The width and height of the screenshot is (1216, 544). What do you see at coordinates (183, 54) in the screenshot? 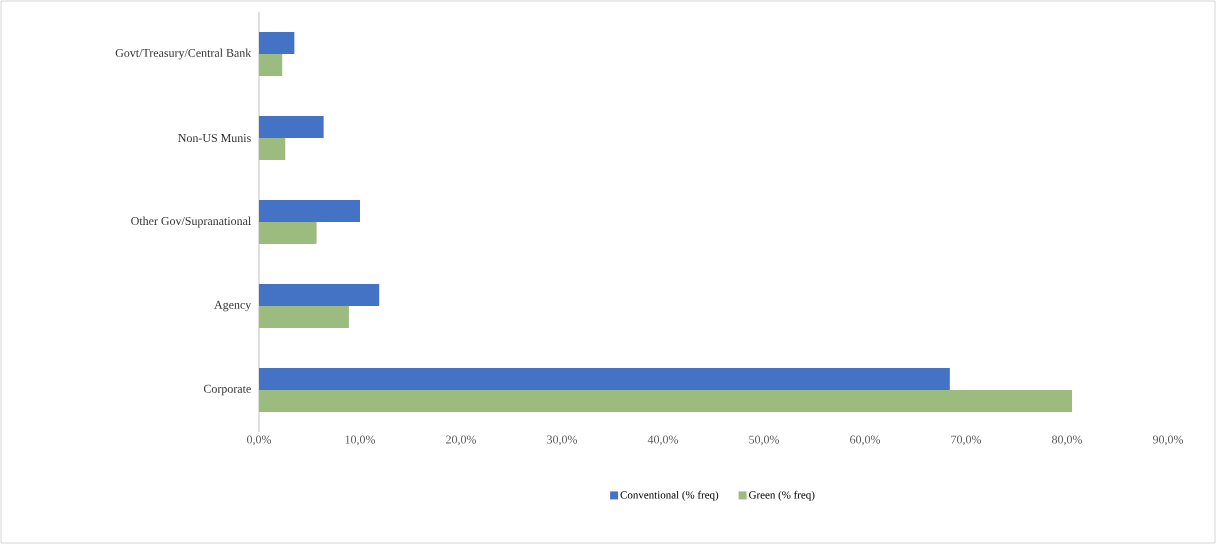
I see `y-tick-label: Govt/Treasury/Central Bank` at bounding box center [183, 54].